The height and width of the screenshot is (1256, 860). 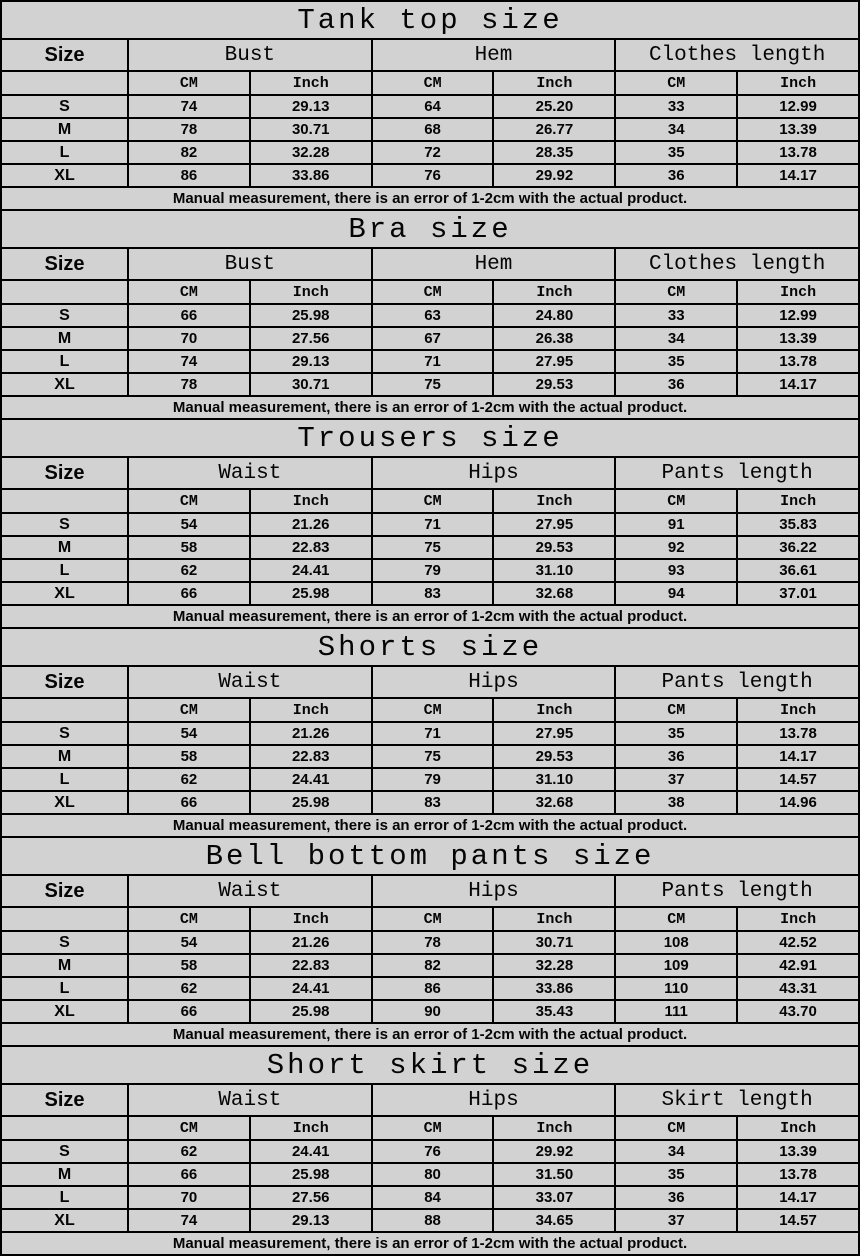 What do you see at coordinates (189, 988) in the screenshot?
I see `value-cell: 62` at bounding box center [189, 988].